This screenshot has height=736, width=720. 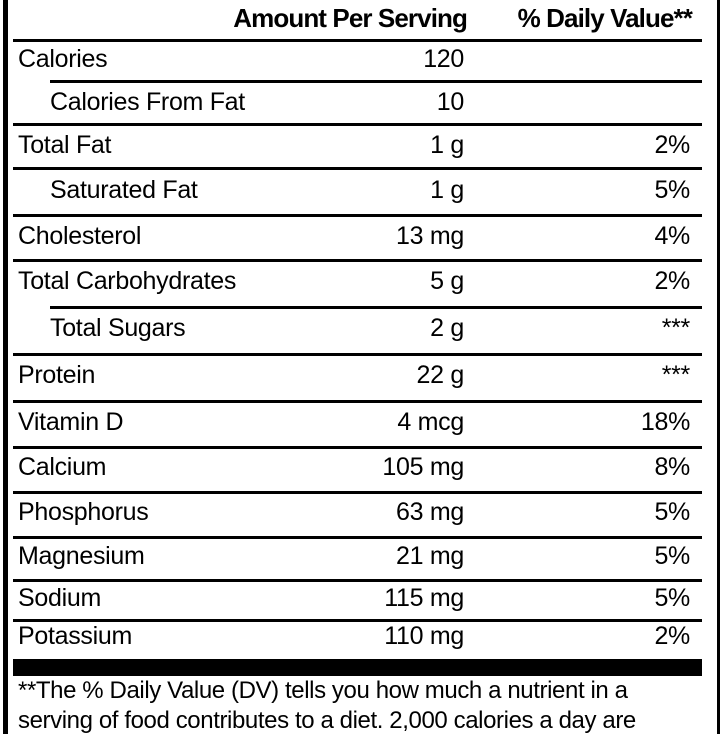 I want to click on nutrient-name: Calories From Fat, so click(x=147, y=102).